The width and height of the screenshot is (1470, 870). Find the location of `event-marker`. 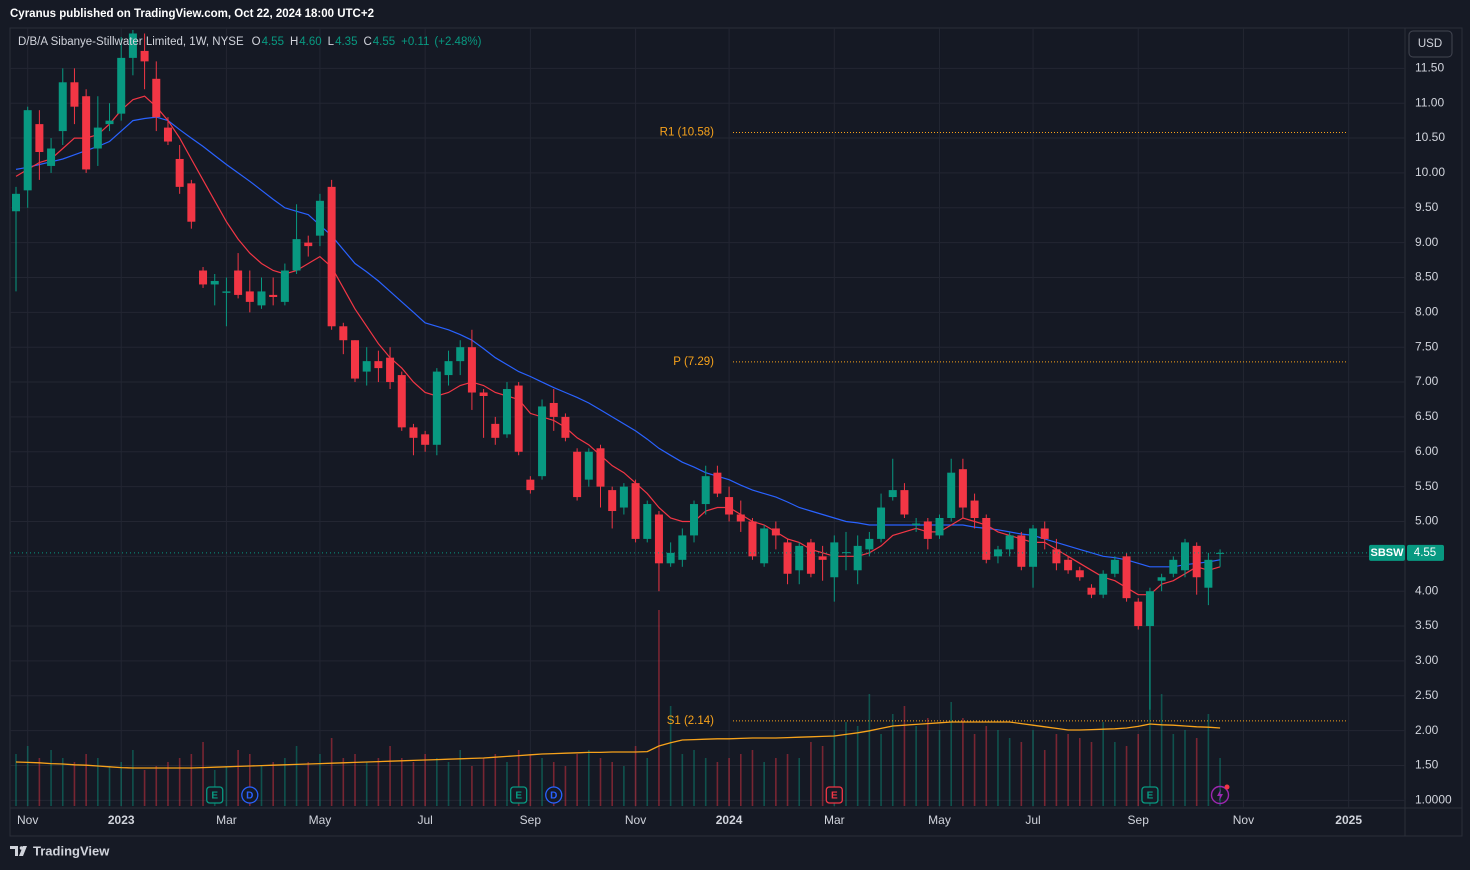

event-marker is located at coordinates (250, 795).